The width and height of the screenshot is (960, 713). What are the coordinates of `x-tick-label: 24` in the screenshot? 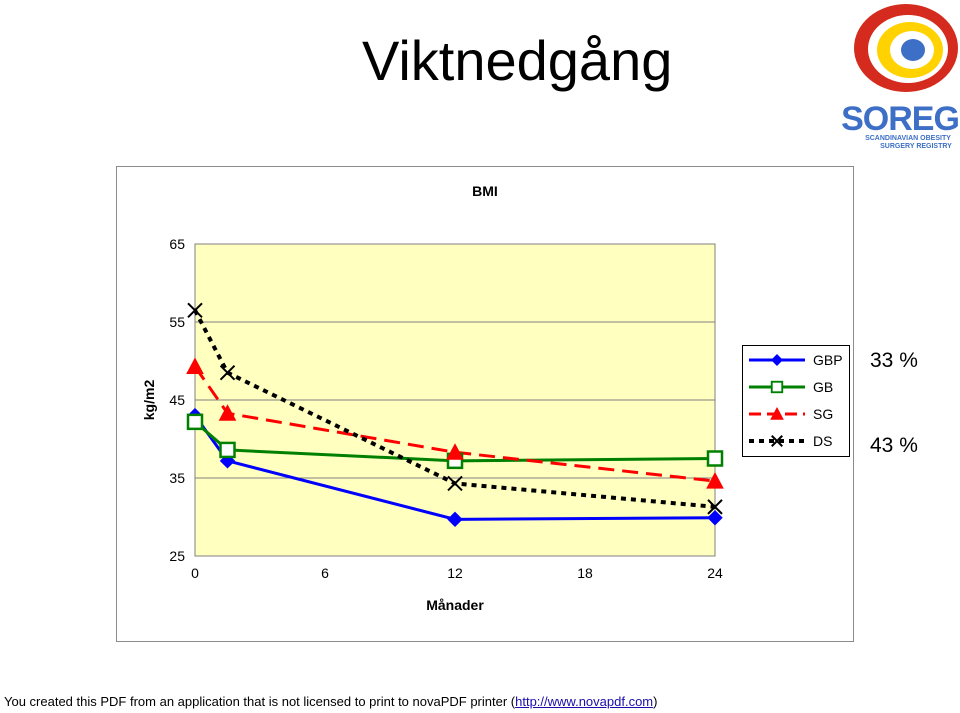 It's located at (715, 573).